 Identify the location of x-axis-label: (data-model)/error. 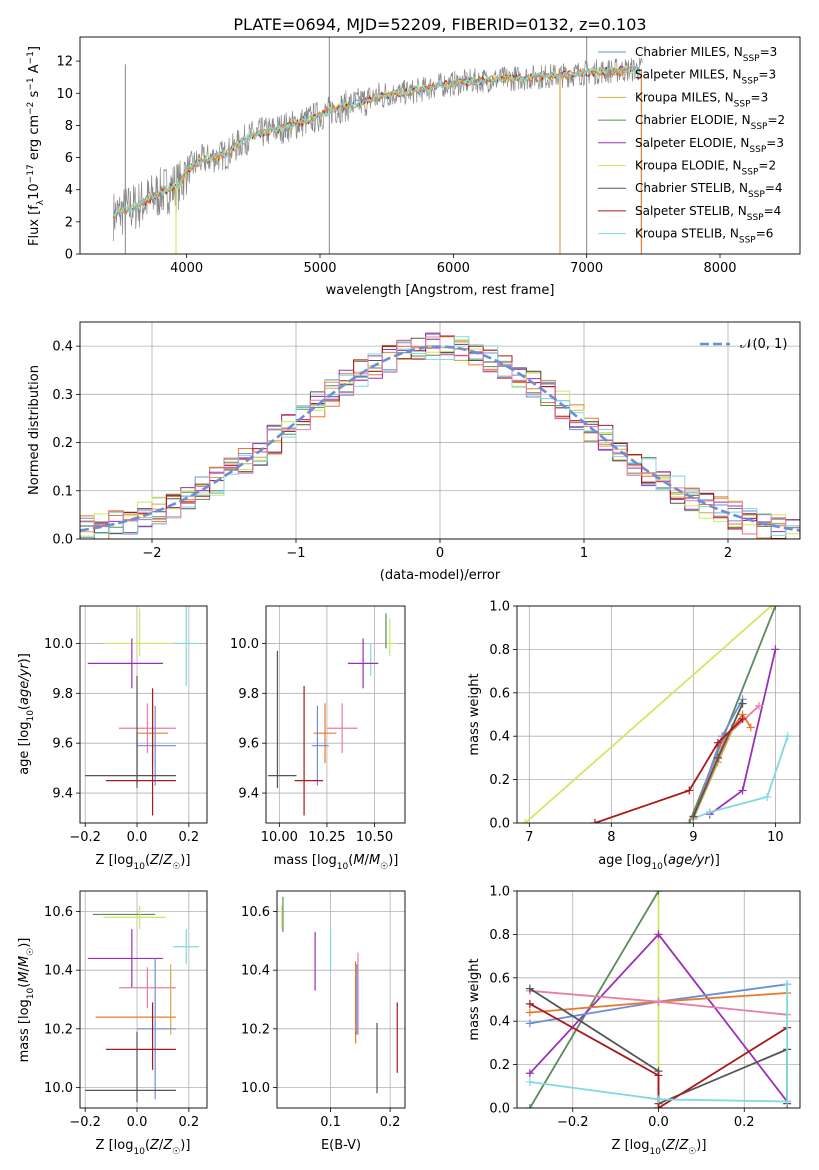
(440, 575).